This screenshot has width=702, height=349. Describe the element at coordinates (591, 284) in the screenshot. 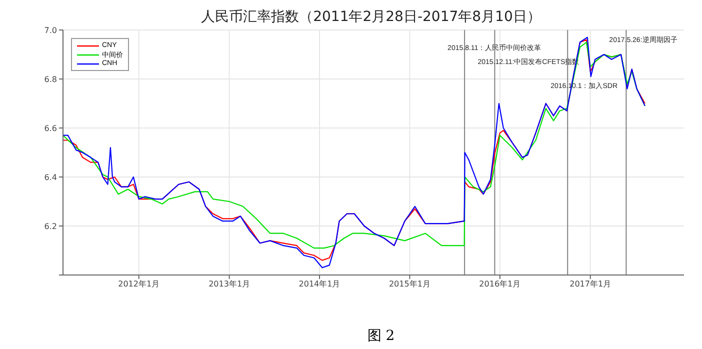

I see `x-tick-label: 2017年1月` at that location.